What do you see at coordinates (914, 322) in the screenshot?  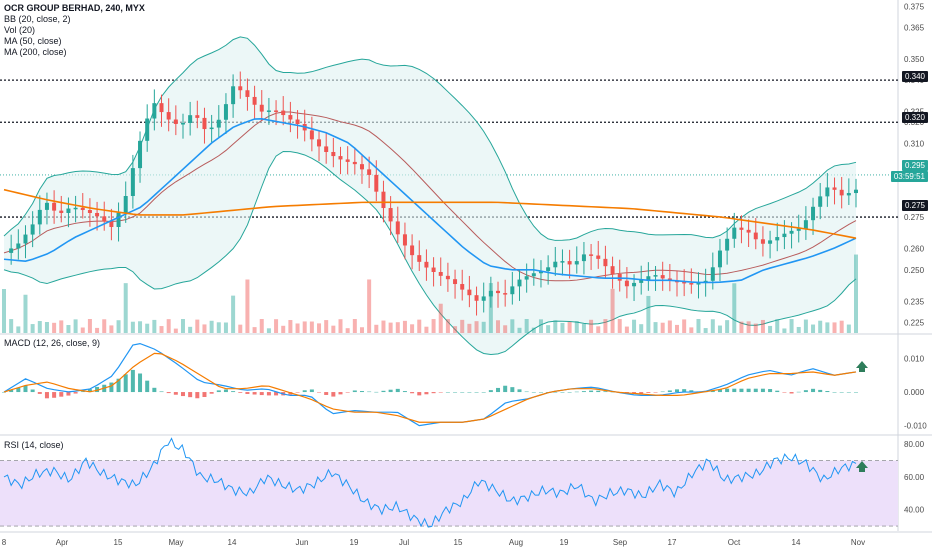 I see `price-tick-label: 0.225` at bounding box center [914, 322].